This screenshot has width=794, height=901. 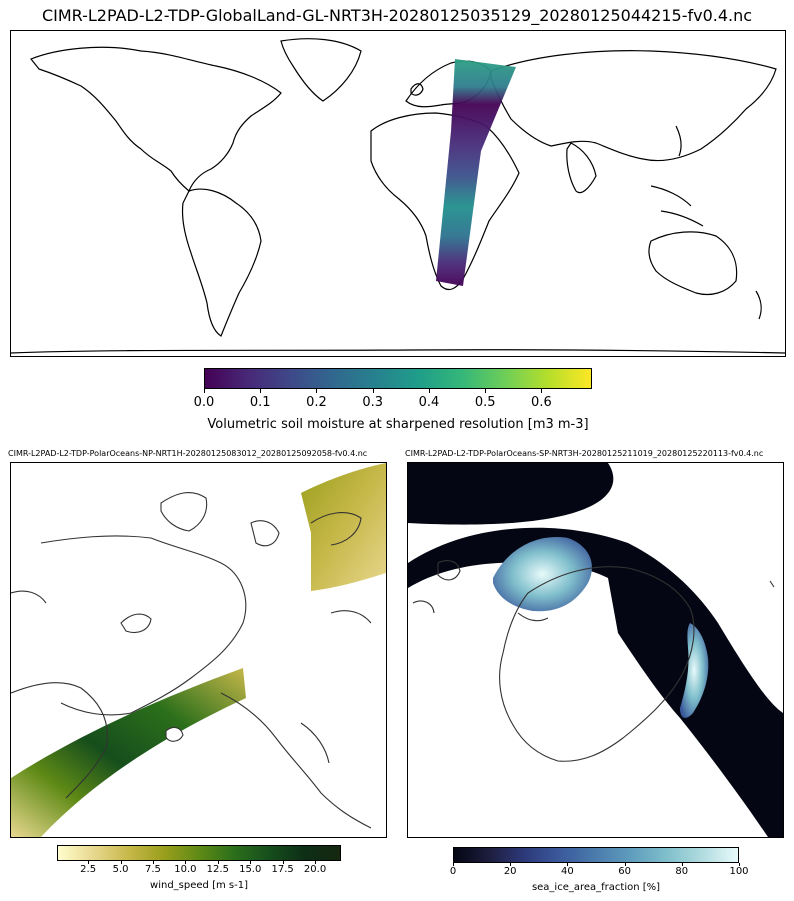 I want to click on colorbar-tick-label: 100, so click(x=739, y=871).